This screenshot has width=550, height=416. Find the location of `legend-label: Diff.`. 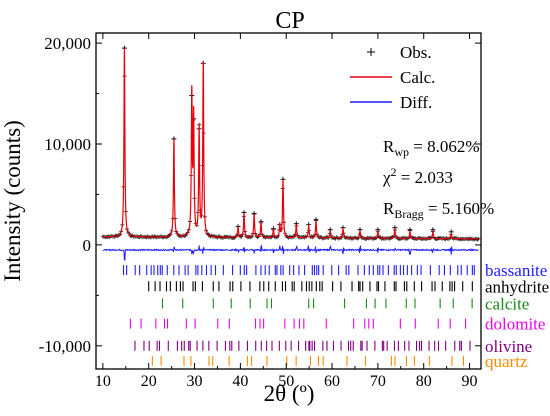

legend-label: Diff. is located at coordinates (416, 102).